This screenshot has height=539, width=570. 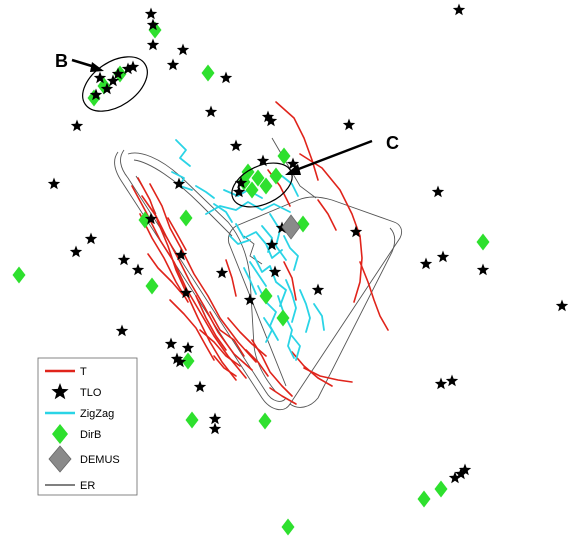 What do you see at coordinates (84, 459) in the screenshot?
I see `legend-item: DEMUS` at bounding box center [84, 459].